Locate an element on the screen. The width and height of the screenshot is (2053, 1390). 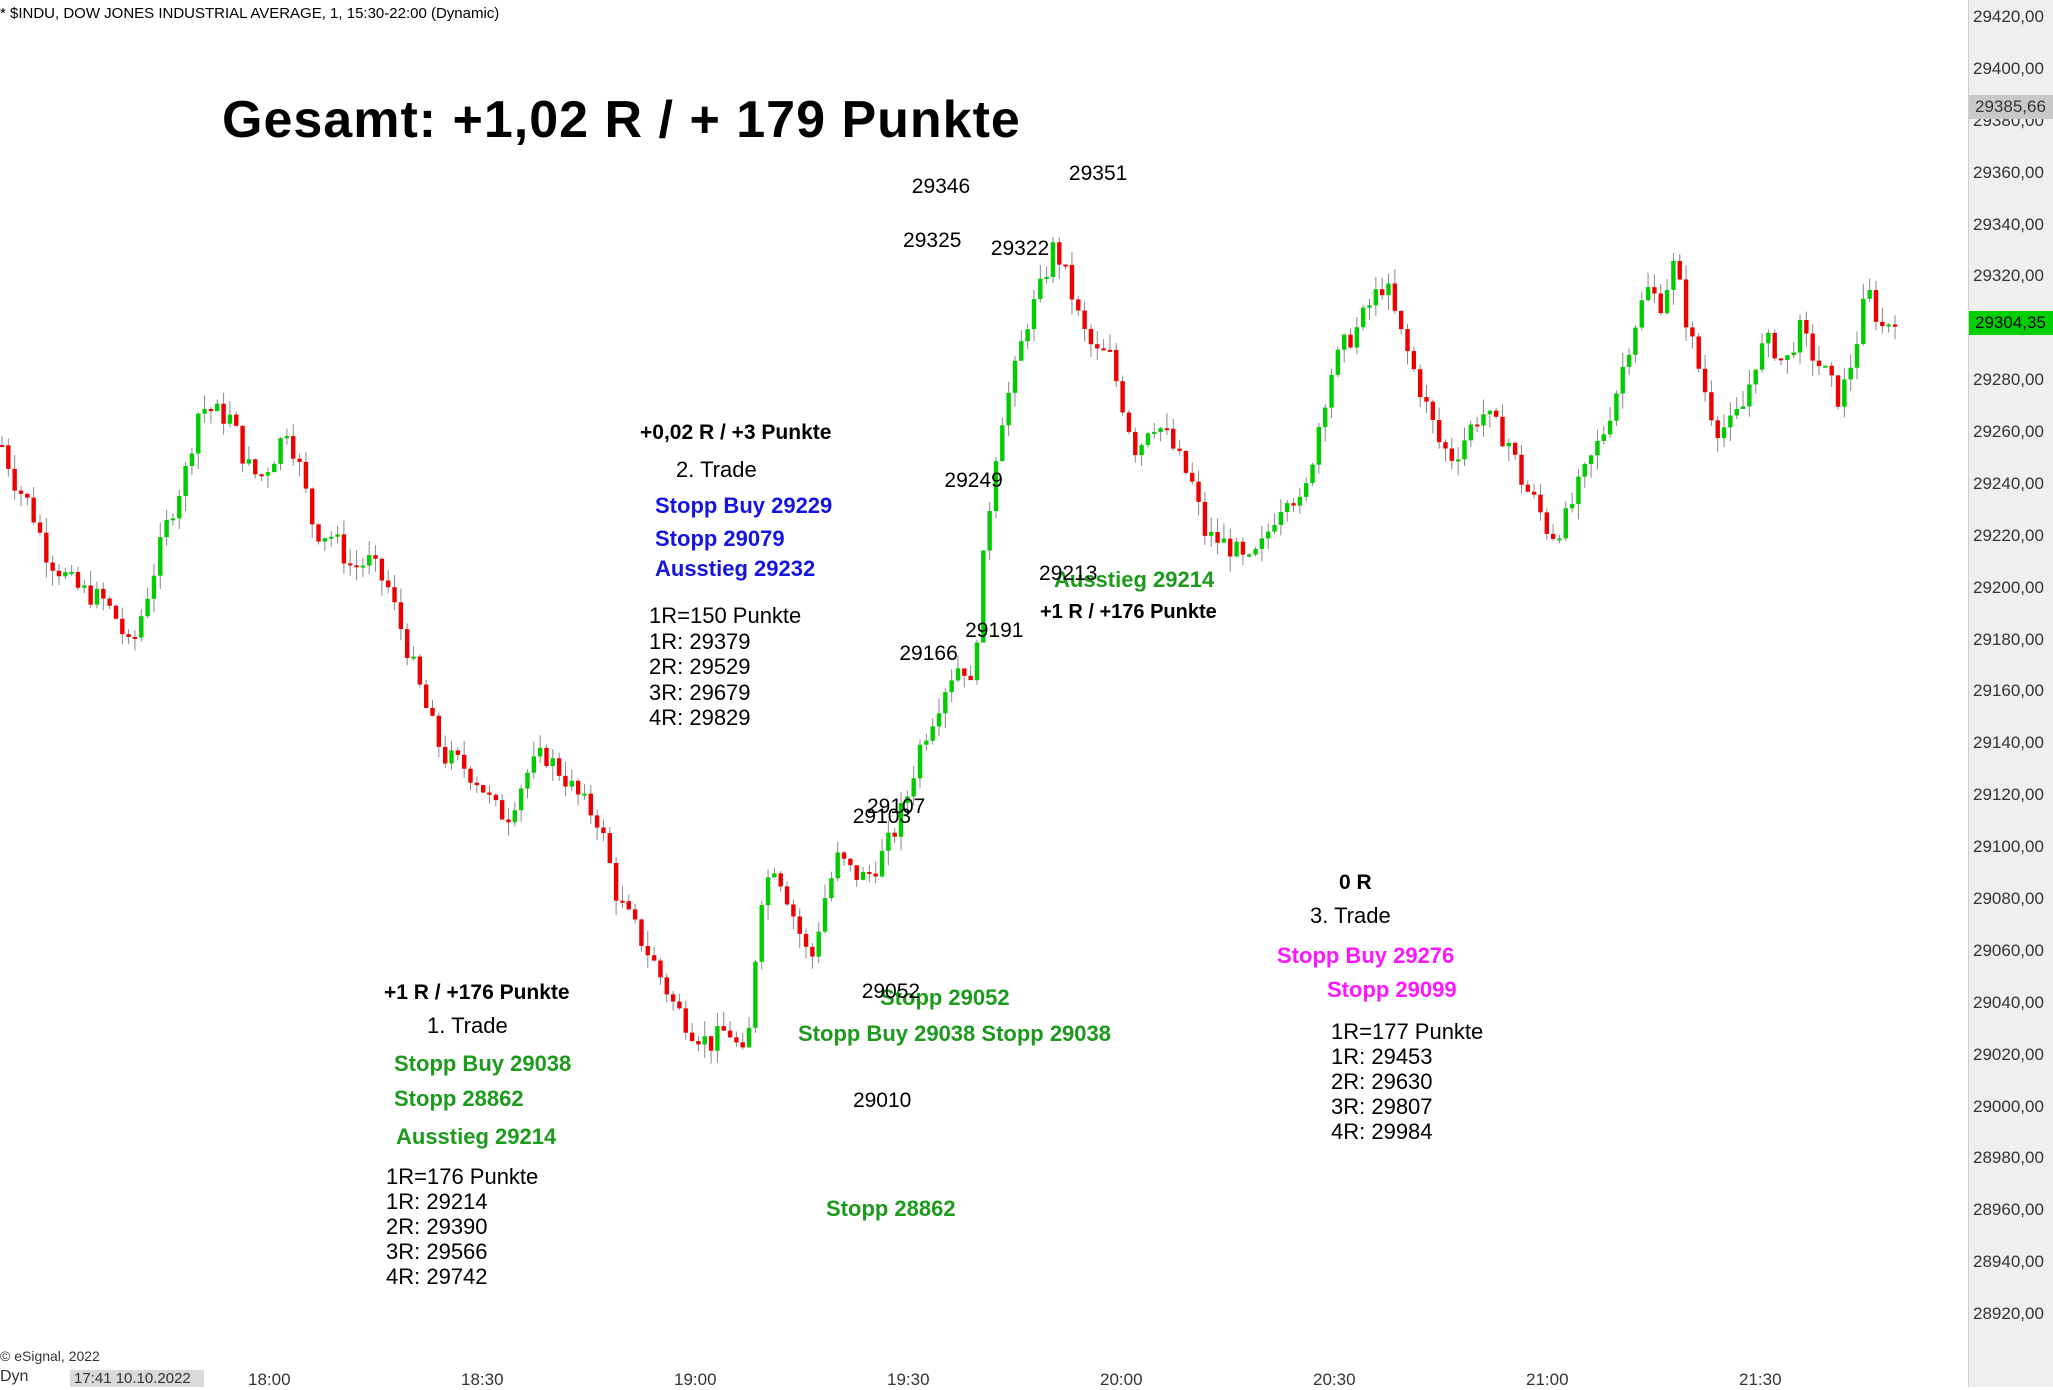
price-tick-label: 29220,00 is located at coordinates (2008, 535).